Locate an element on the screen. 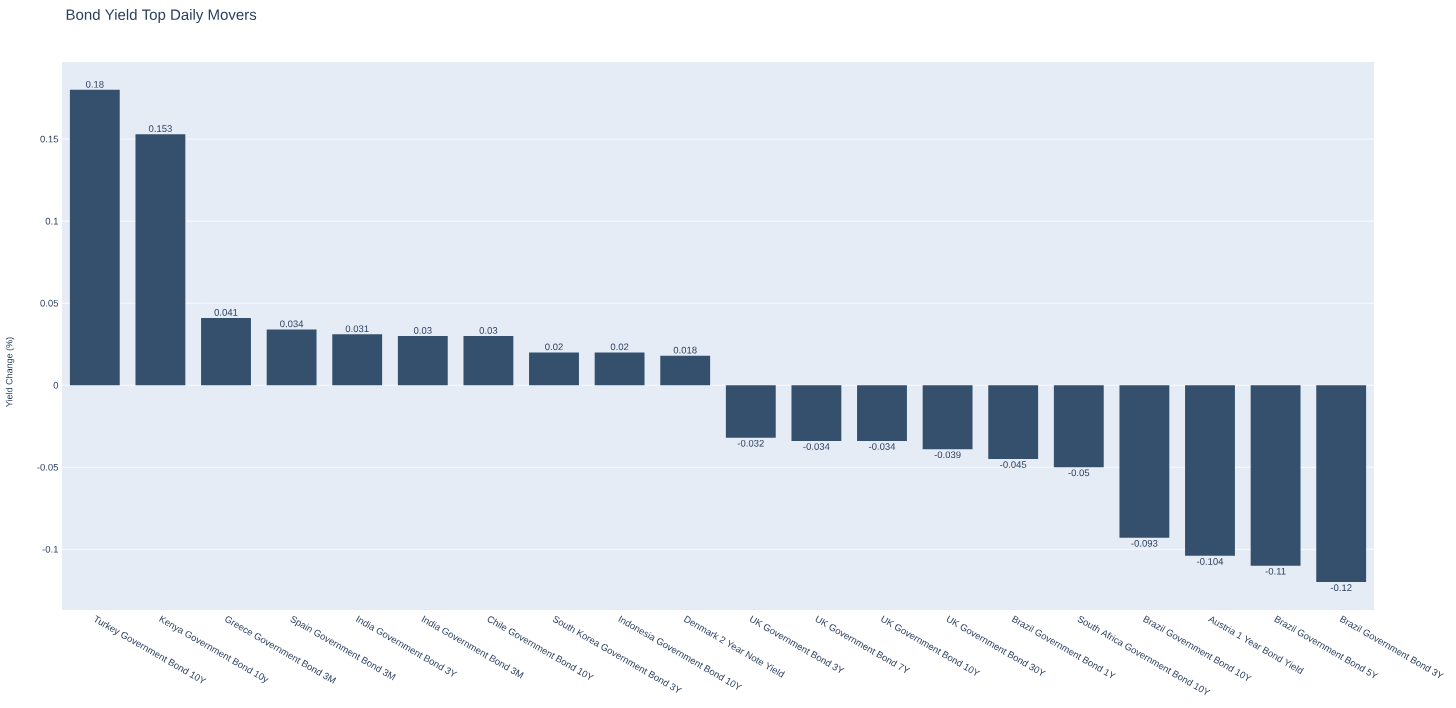 The image size is (1456, 708). data-label: -0.039 is located at coordinates (947, 455).